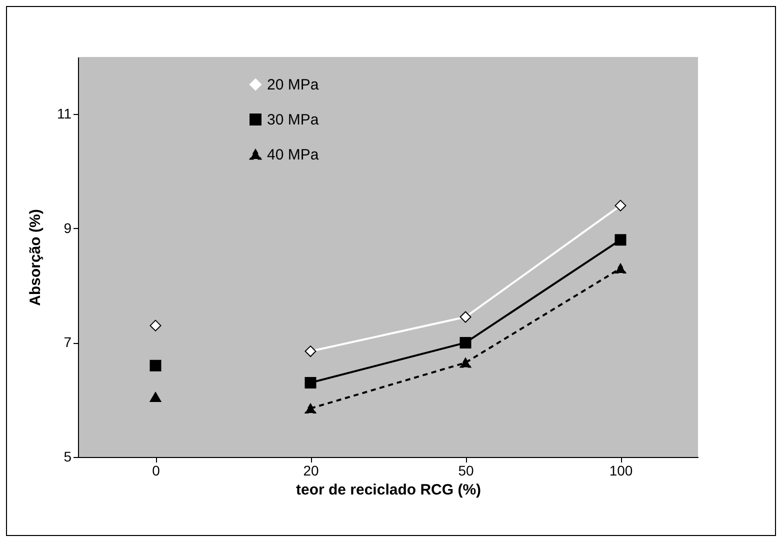 The width and height of the screenshot is (784, 545). I want to click on x-tick-label: 50, so click(466, 470).